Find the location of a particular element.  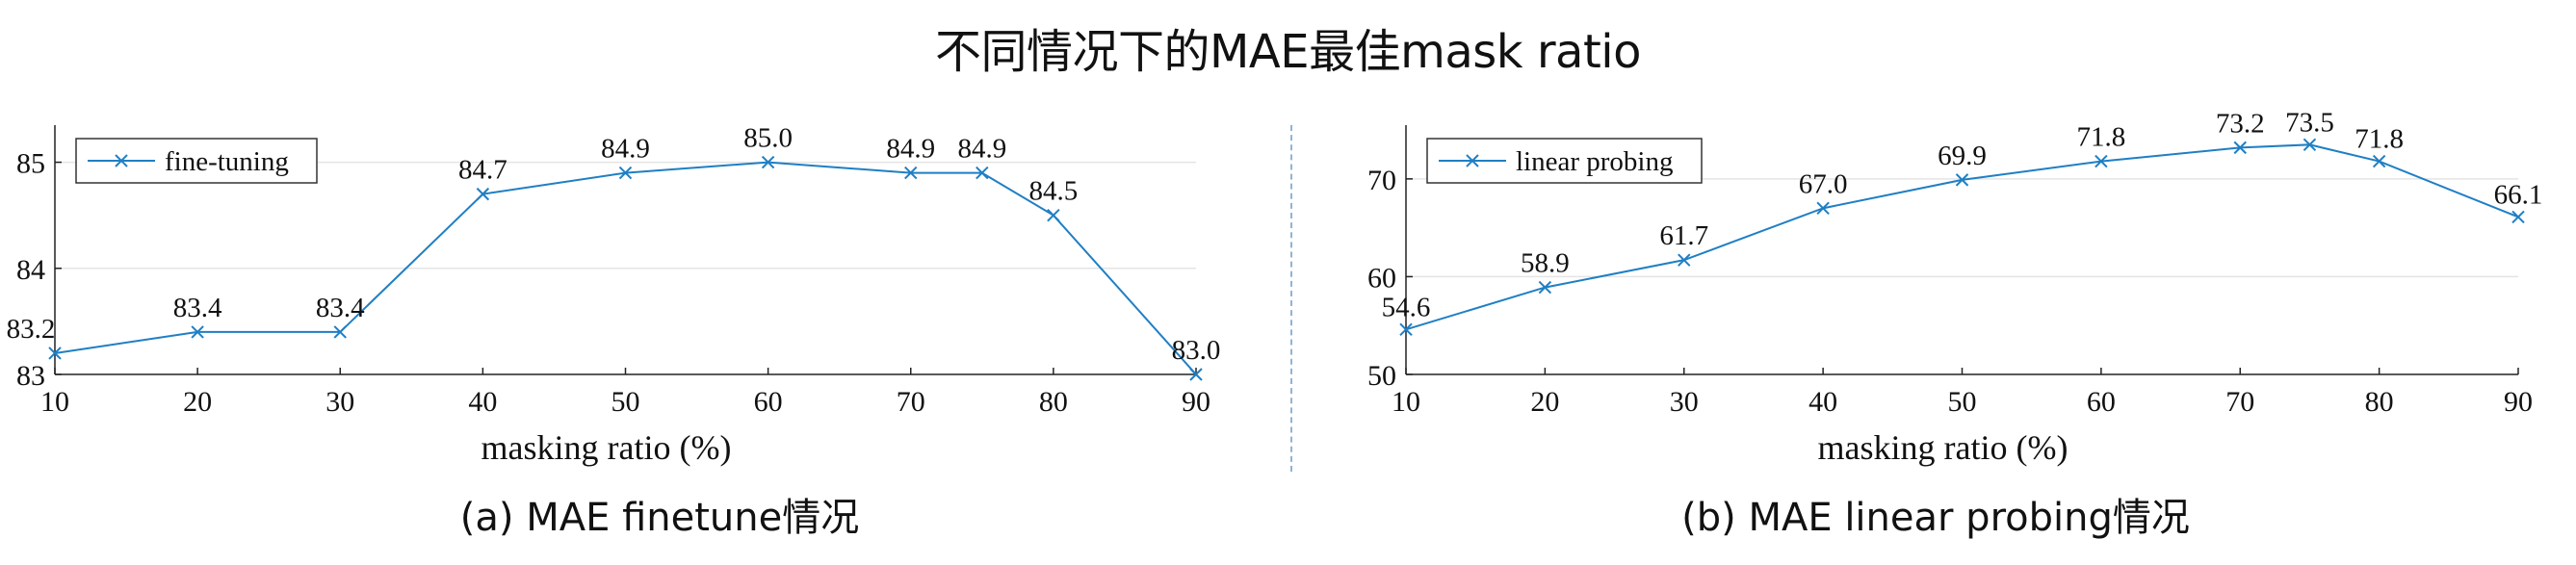

data-label-9: 83.0 is located at coordinates (1196, 350).